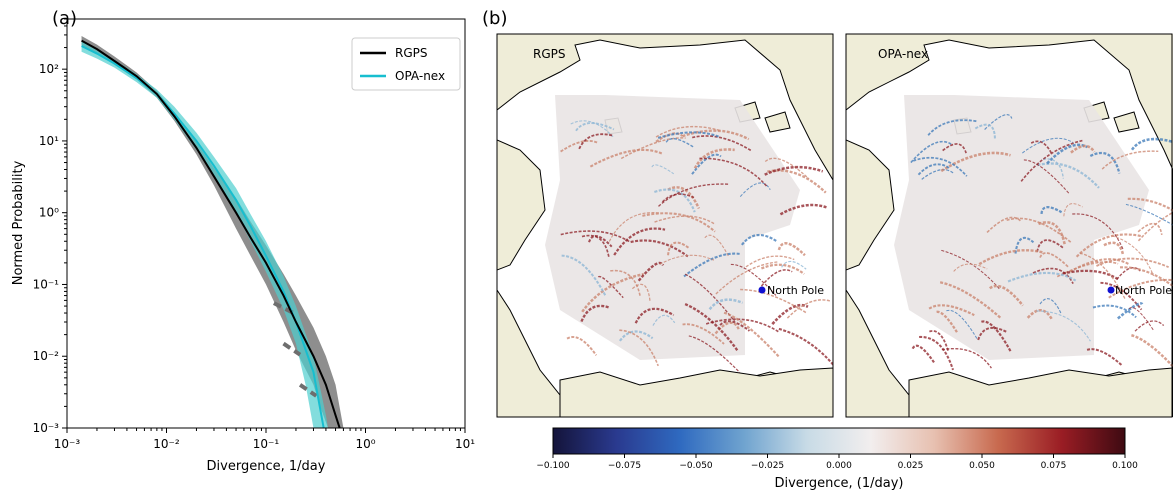  I want to click on x-tick-label: 10⁰, so click(365, 444).